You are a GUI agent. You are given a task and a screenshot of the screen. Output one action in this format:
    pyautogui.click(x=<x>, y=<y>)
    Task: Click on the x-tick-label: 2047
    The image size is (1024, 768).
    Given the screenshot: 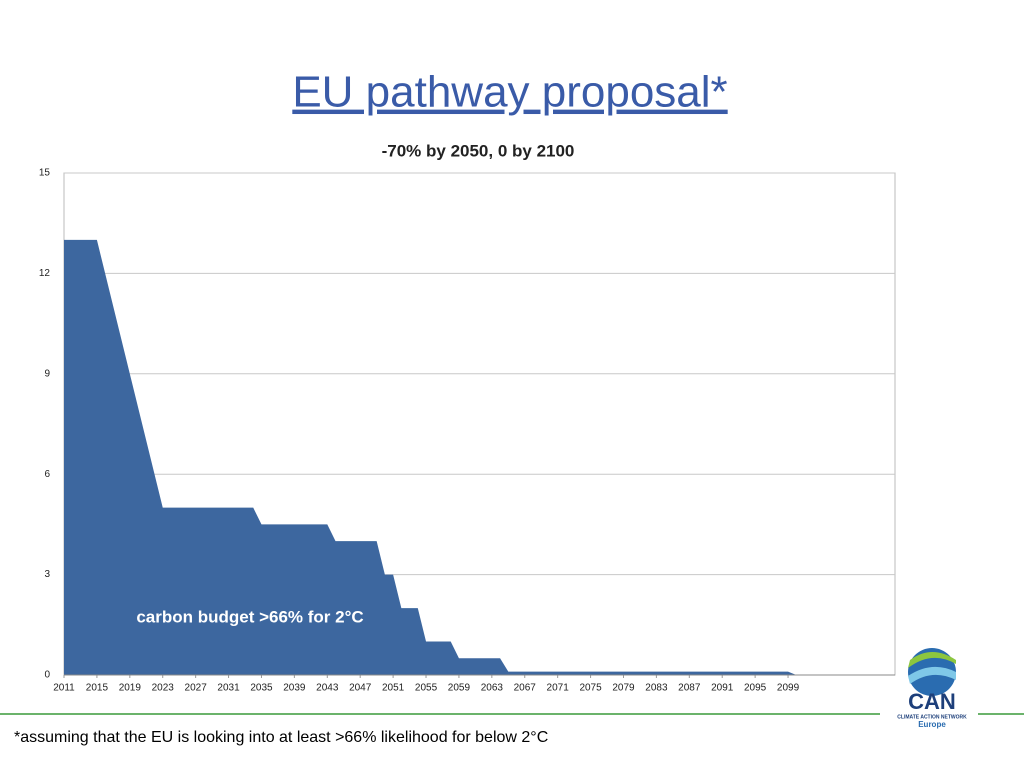 What is the action you would take?
    pyautogui.click(x=360, y=688)
    